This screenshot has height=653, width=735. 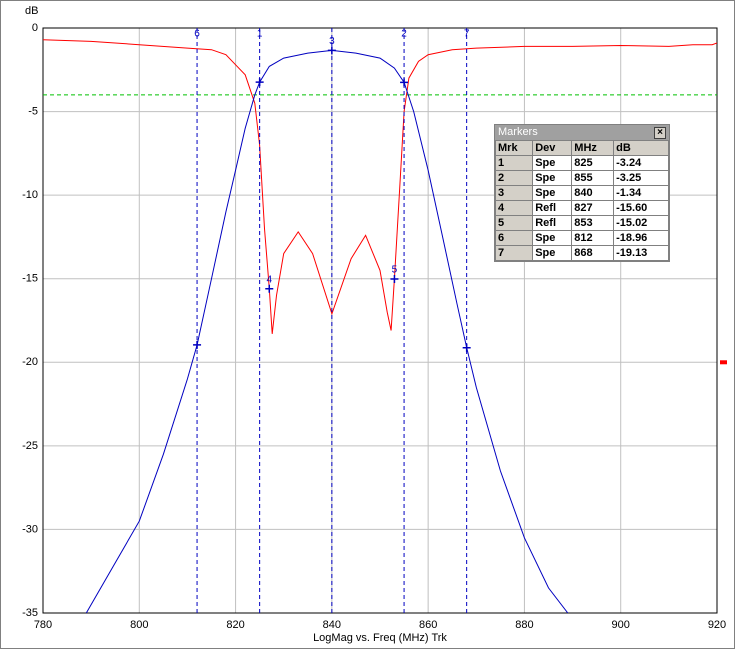 I want to click on table-cell: -15.02, so click(x=641, y=223).